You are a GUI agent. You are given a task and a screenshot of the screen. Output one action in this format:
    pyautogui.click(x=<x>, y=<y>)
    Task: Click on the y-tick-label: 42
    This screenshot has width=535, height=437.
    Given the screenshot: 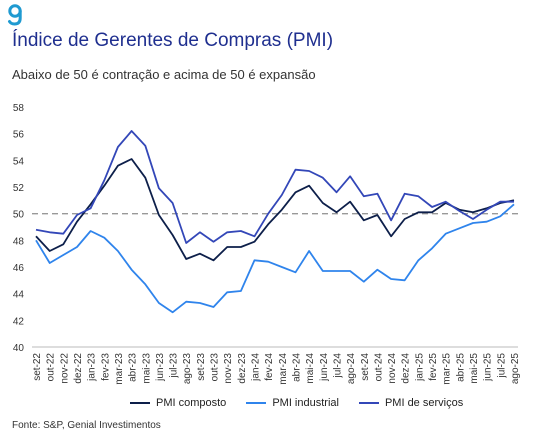 What is the action you would take?
    pyautogui.click(x=19, y=321)
    